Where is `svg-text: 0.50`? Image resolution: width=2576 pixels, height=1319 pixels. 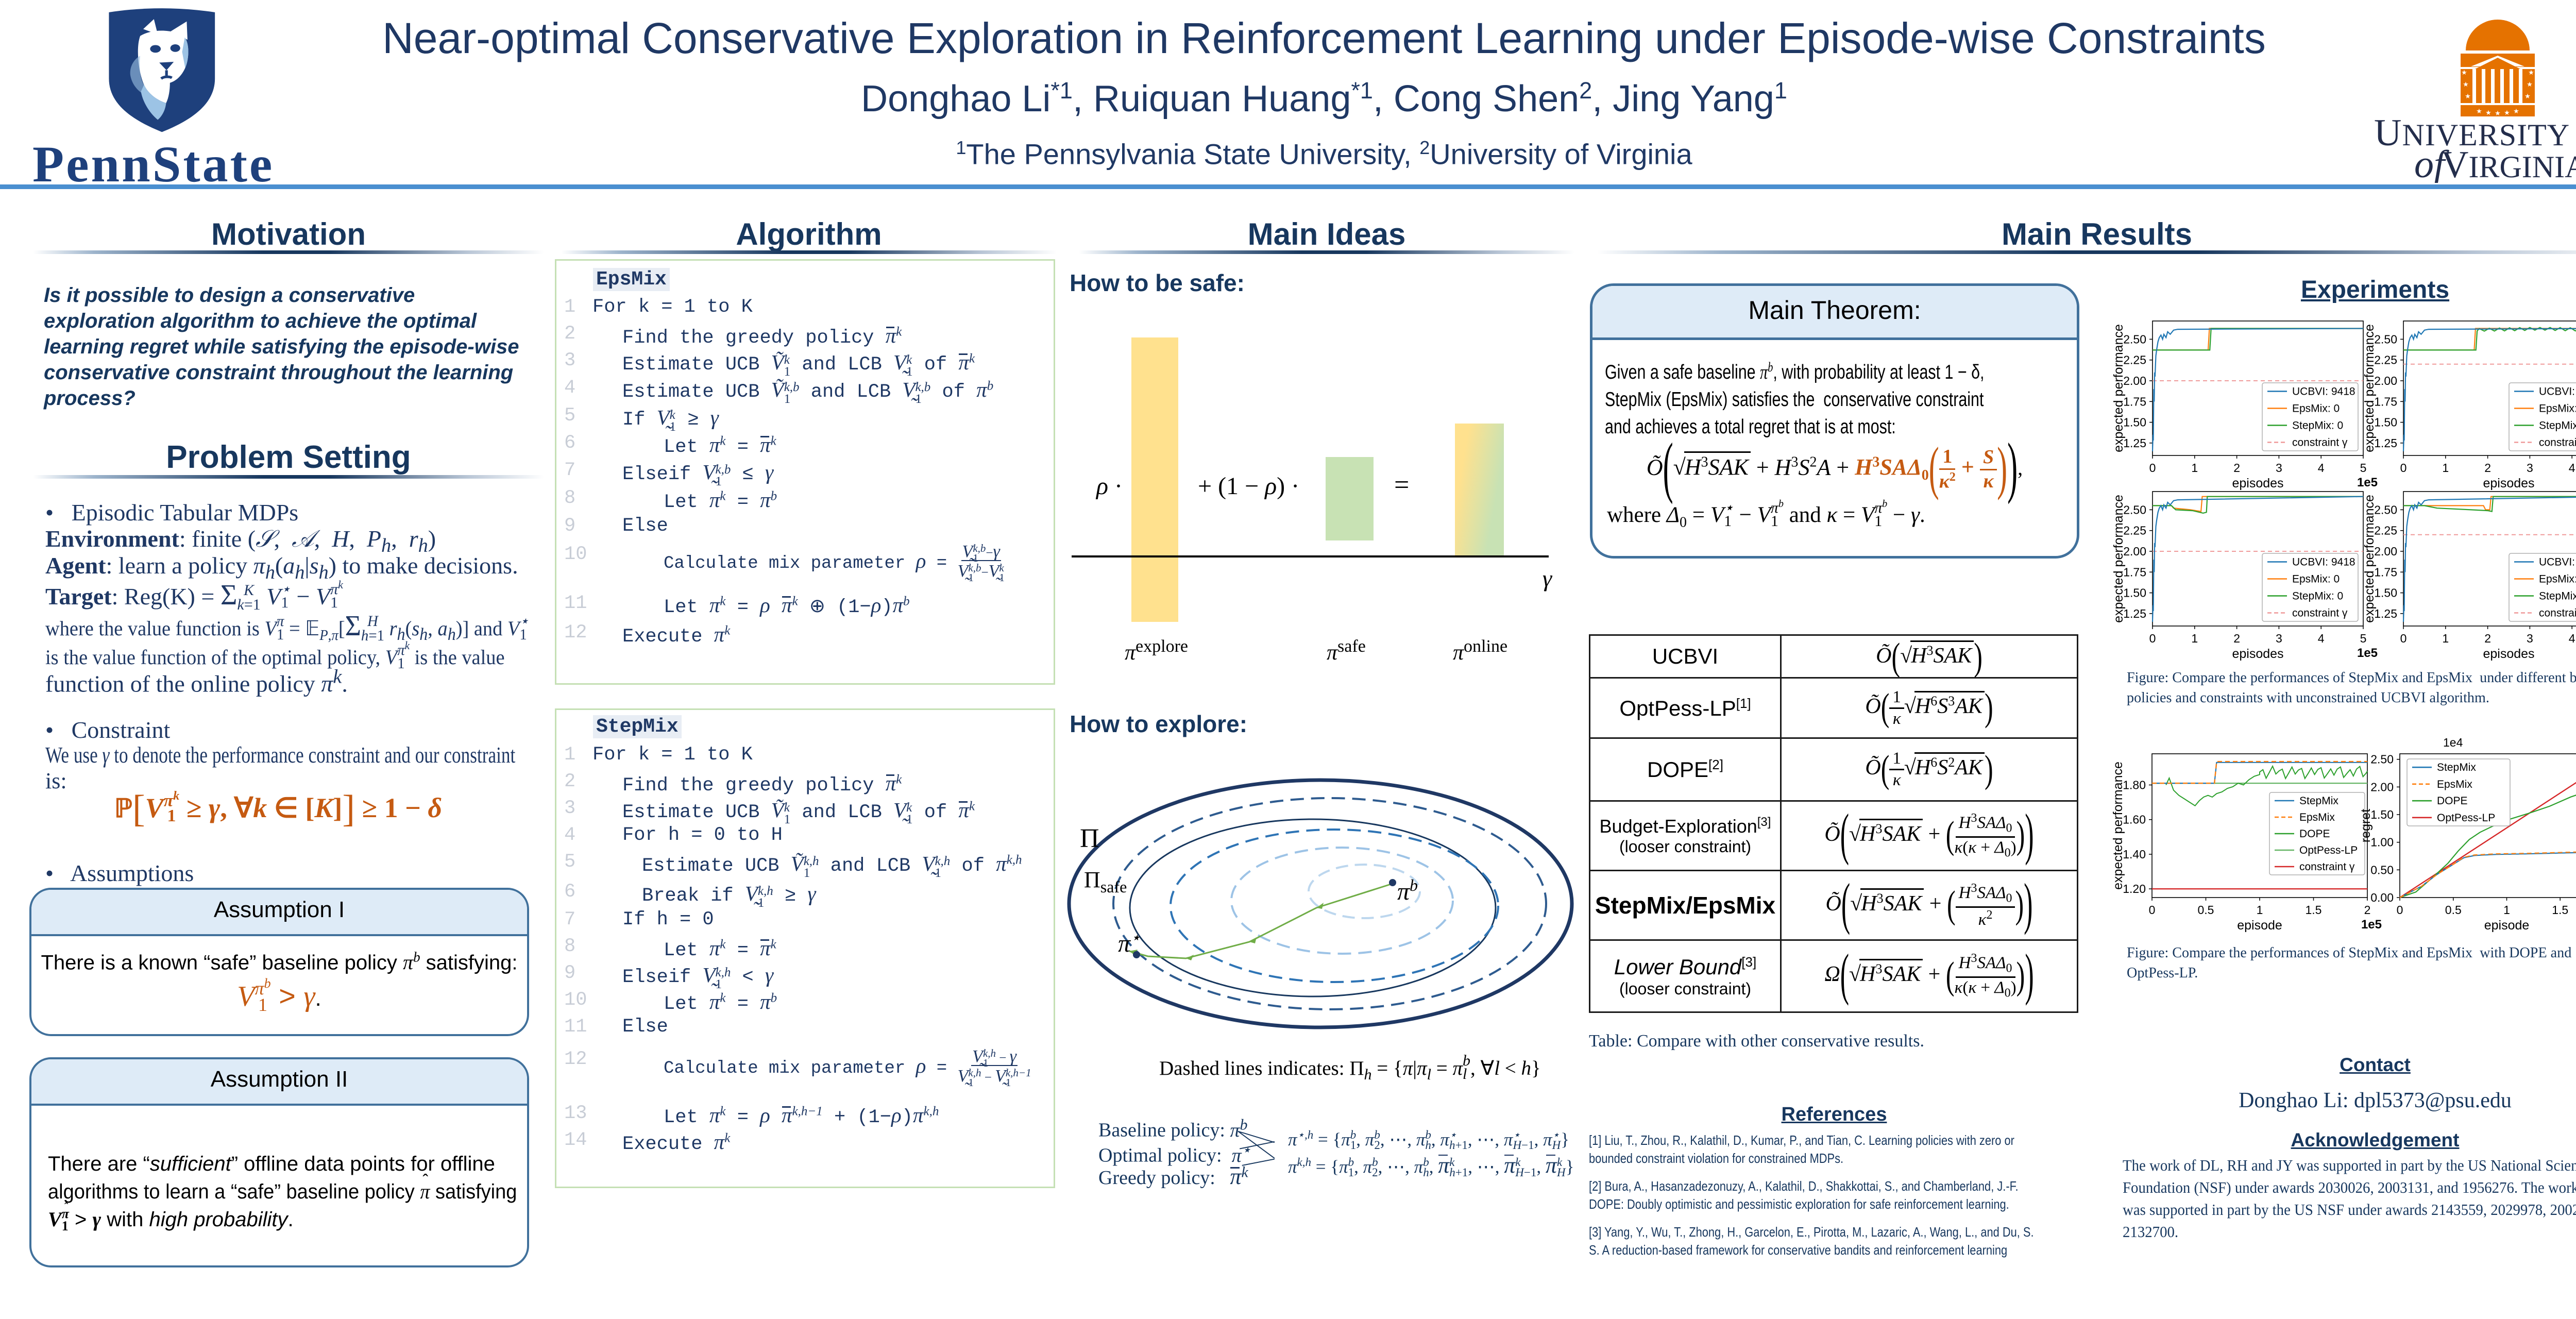
svg-text: 0.50 is located at coordinates (2382, 869).